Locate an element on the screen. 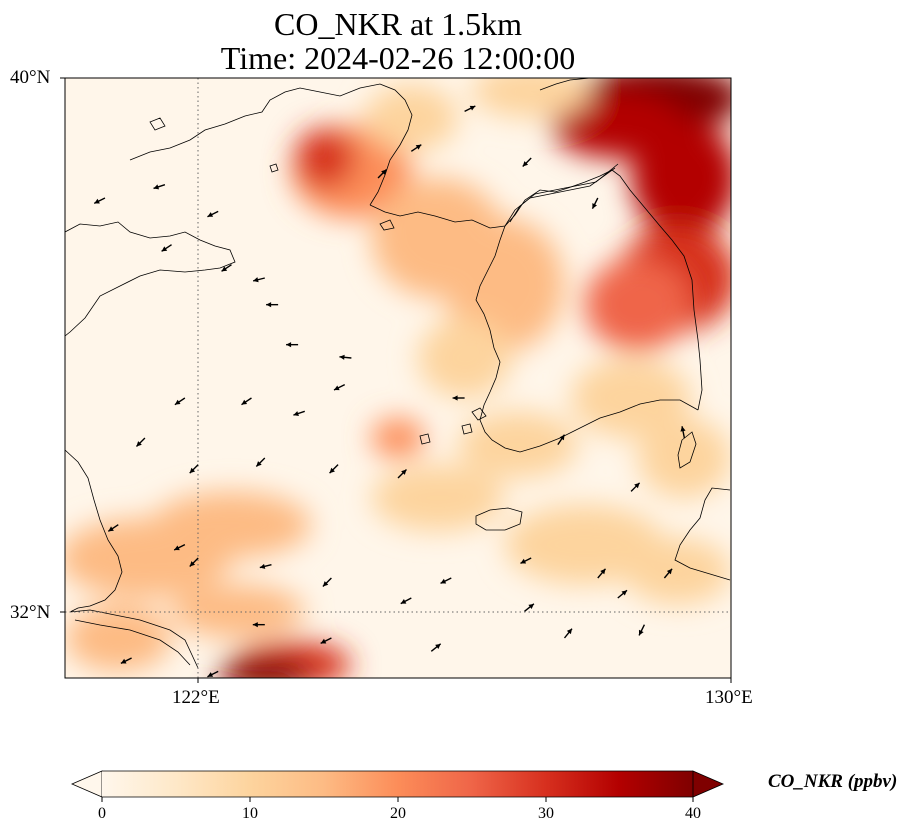 This screenshot has height=836, width=920. jeju-island is located at coordinates (499, 519).